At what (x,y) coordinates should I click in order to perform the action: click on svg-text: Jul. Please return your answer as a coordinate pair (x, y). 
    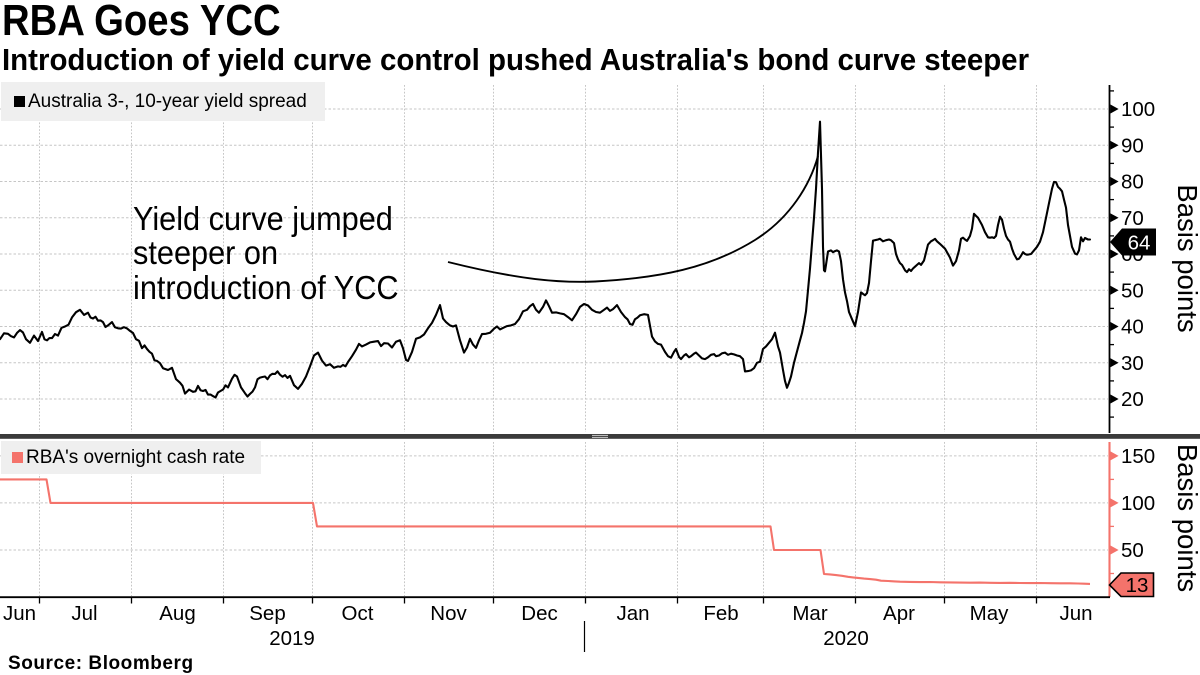
    Looking at the image, I should click on (84, 613).